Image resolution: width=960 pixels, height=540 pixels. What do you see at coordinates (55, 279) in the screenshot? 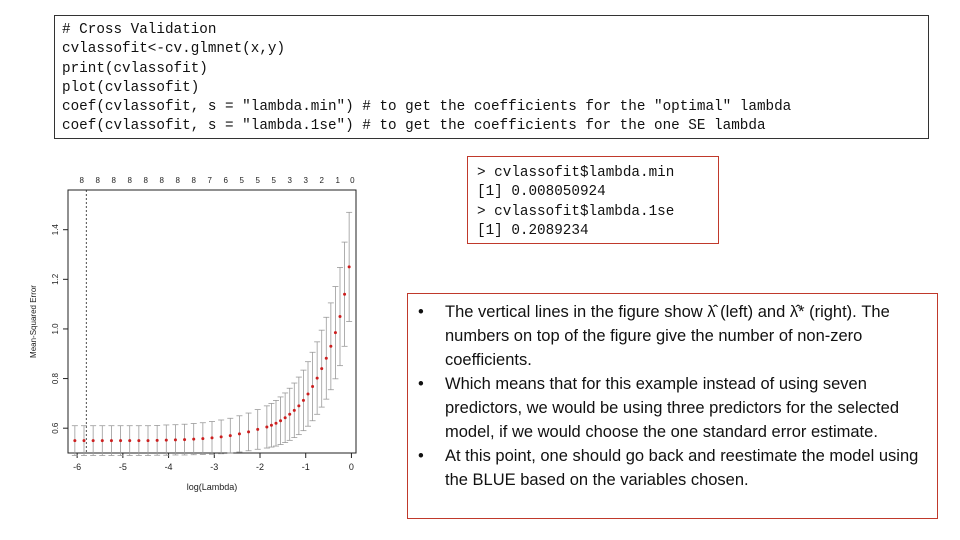
I see `y-tick-label: 1.2` at bounding box center [55, 279].